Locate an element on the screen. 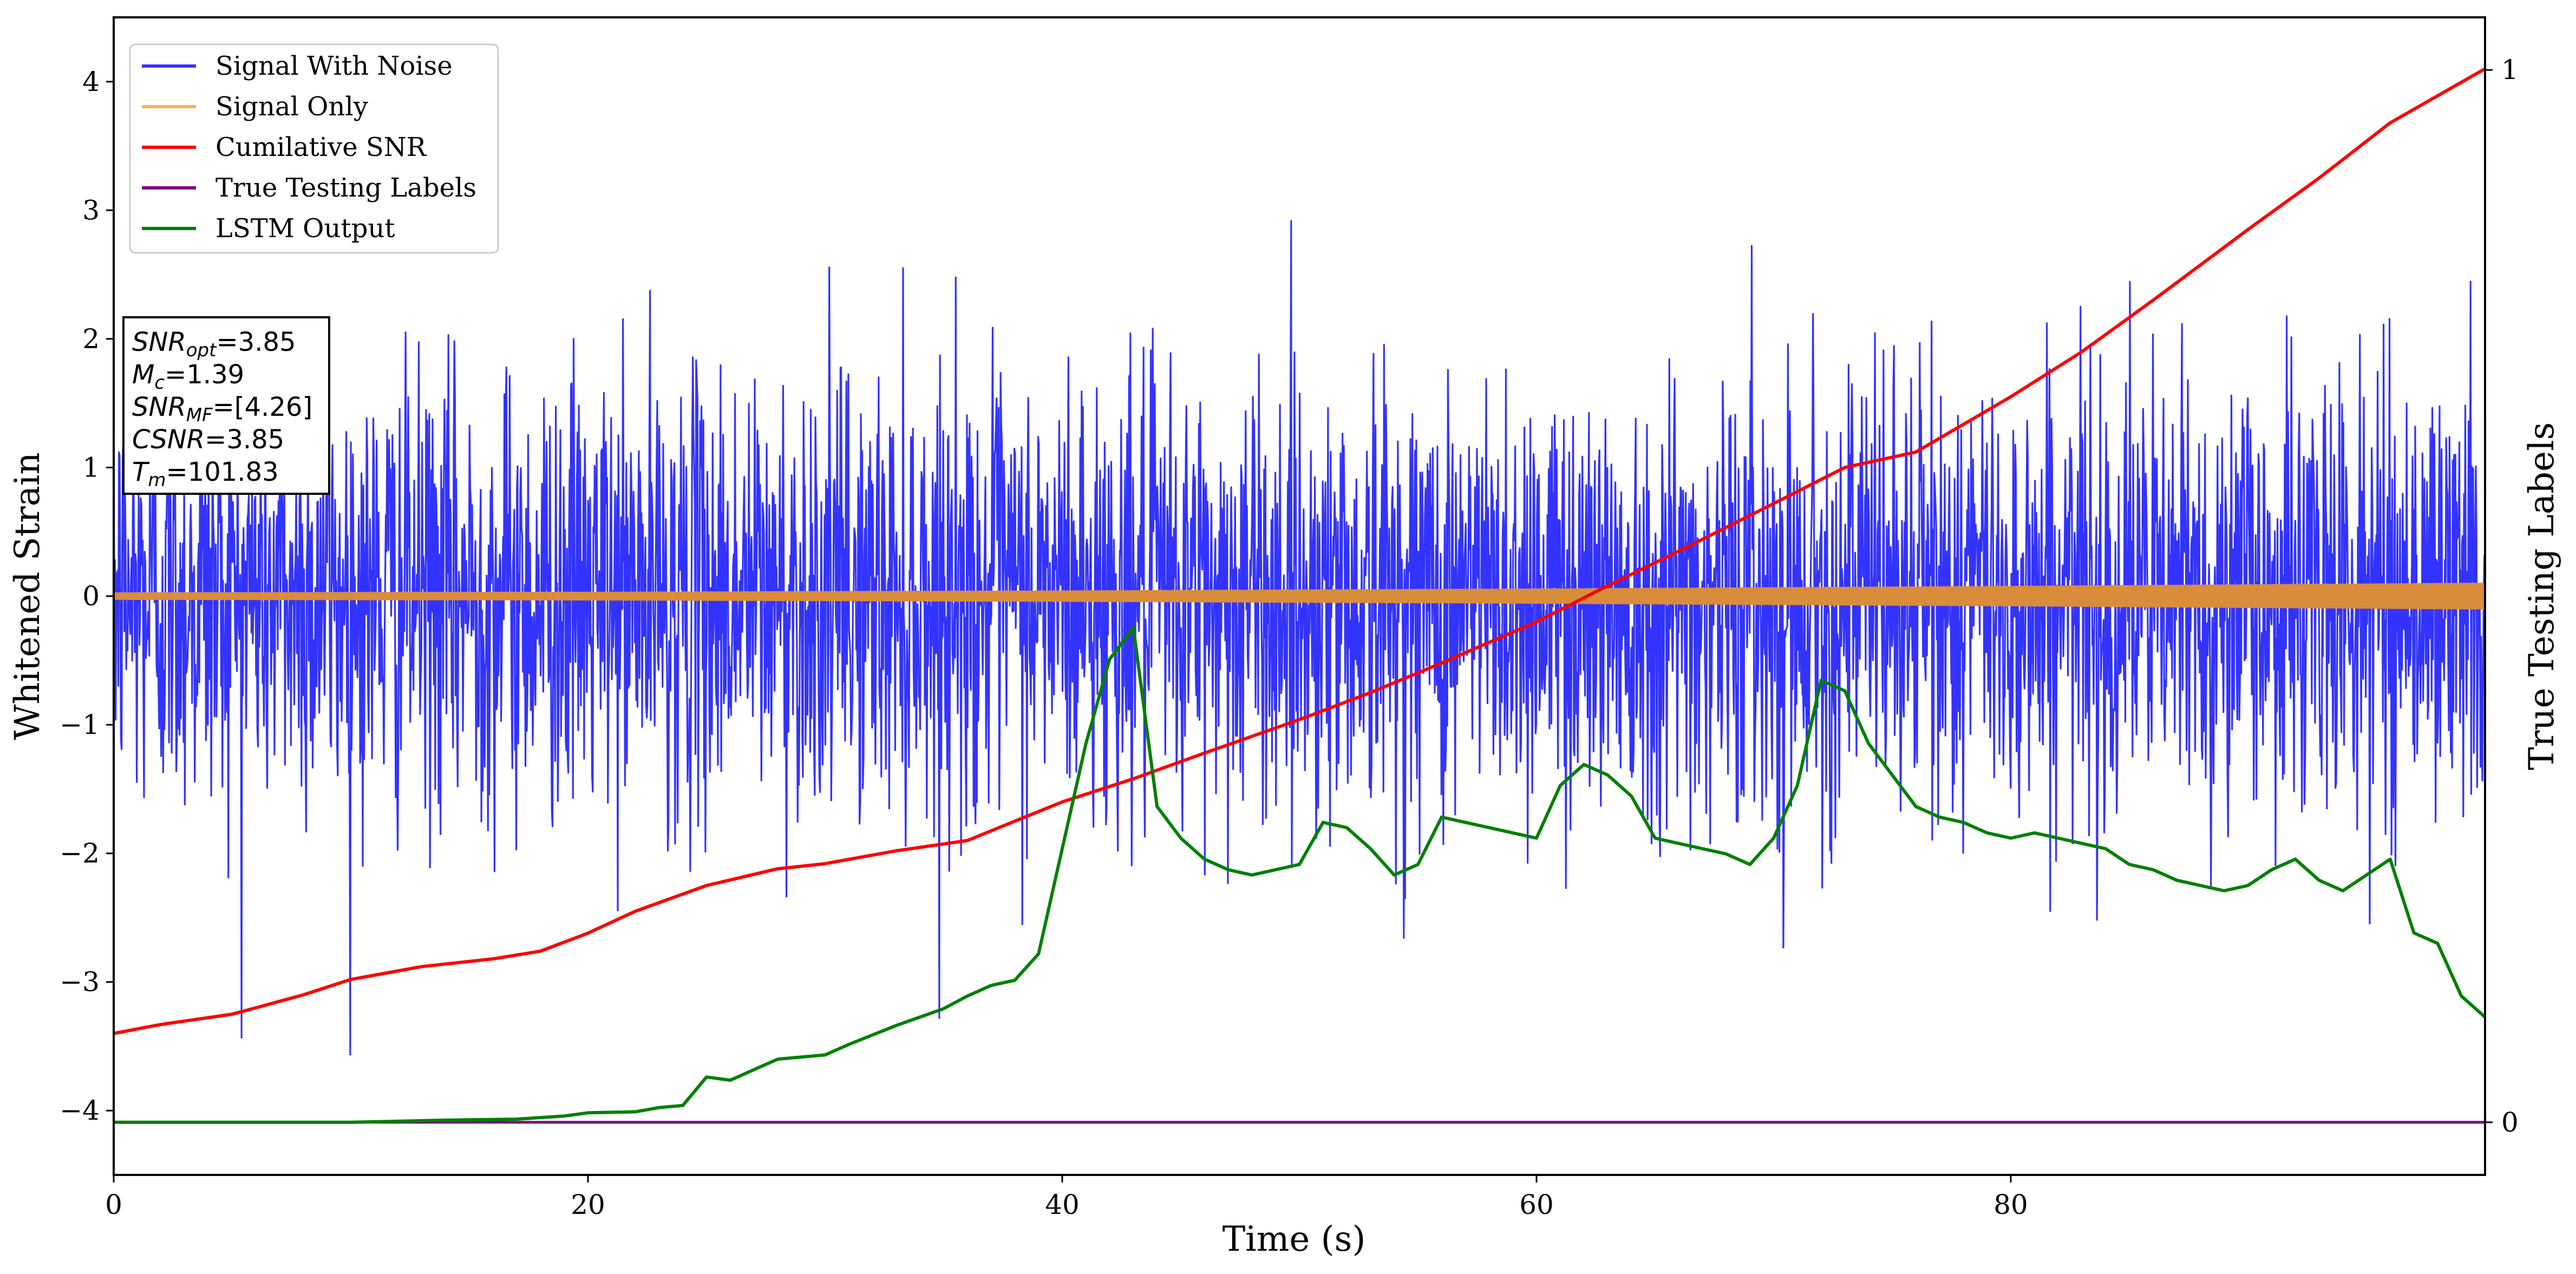 This screenshot has width=2576, height=1274. y-axis-title: Whitened Strain is located at coordinates (28, 596).